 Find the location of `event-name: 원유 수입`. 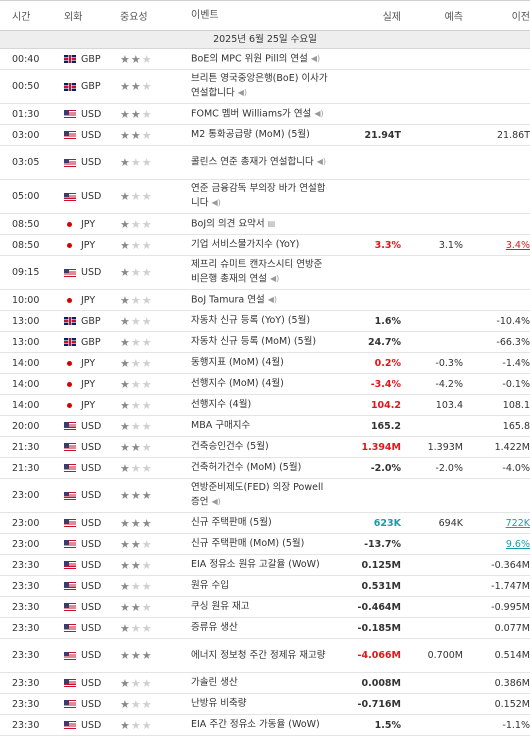

event-name: 원유 수입 is located at coordinates (210, 585).